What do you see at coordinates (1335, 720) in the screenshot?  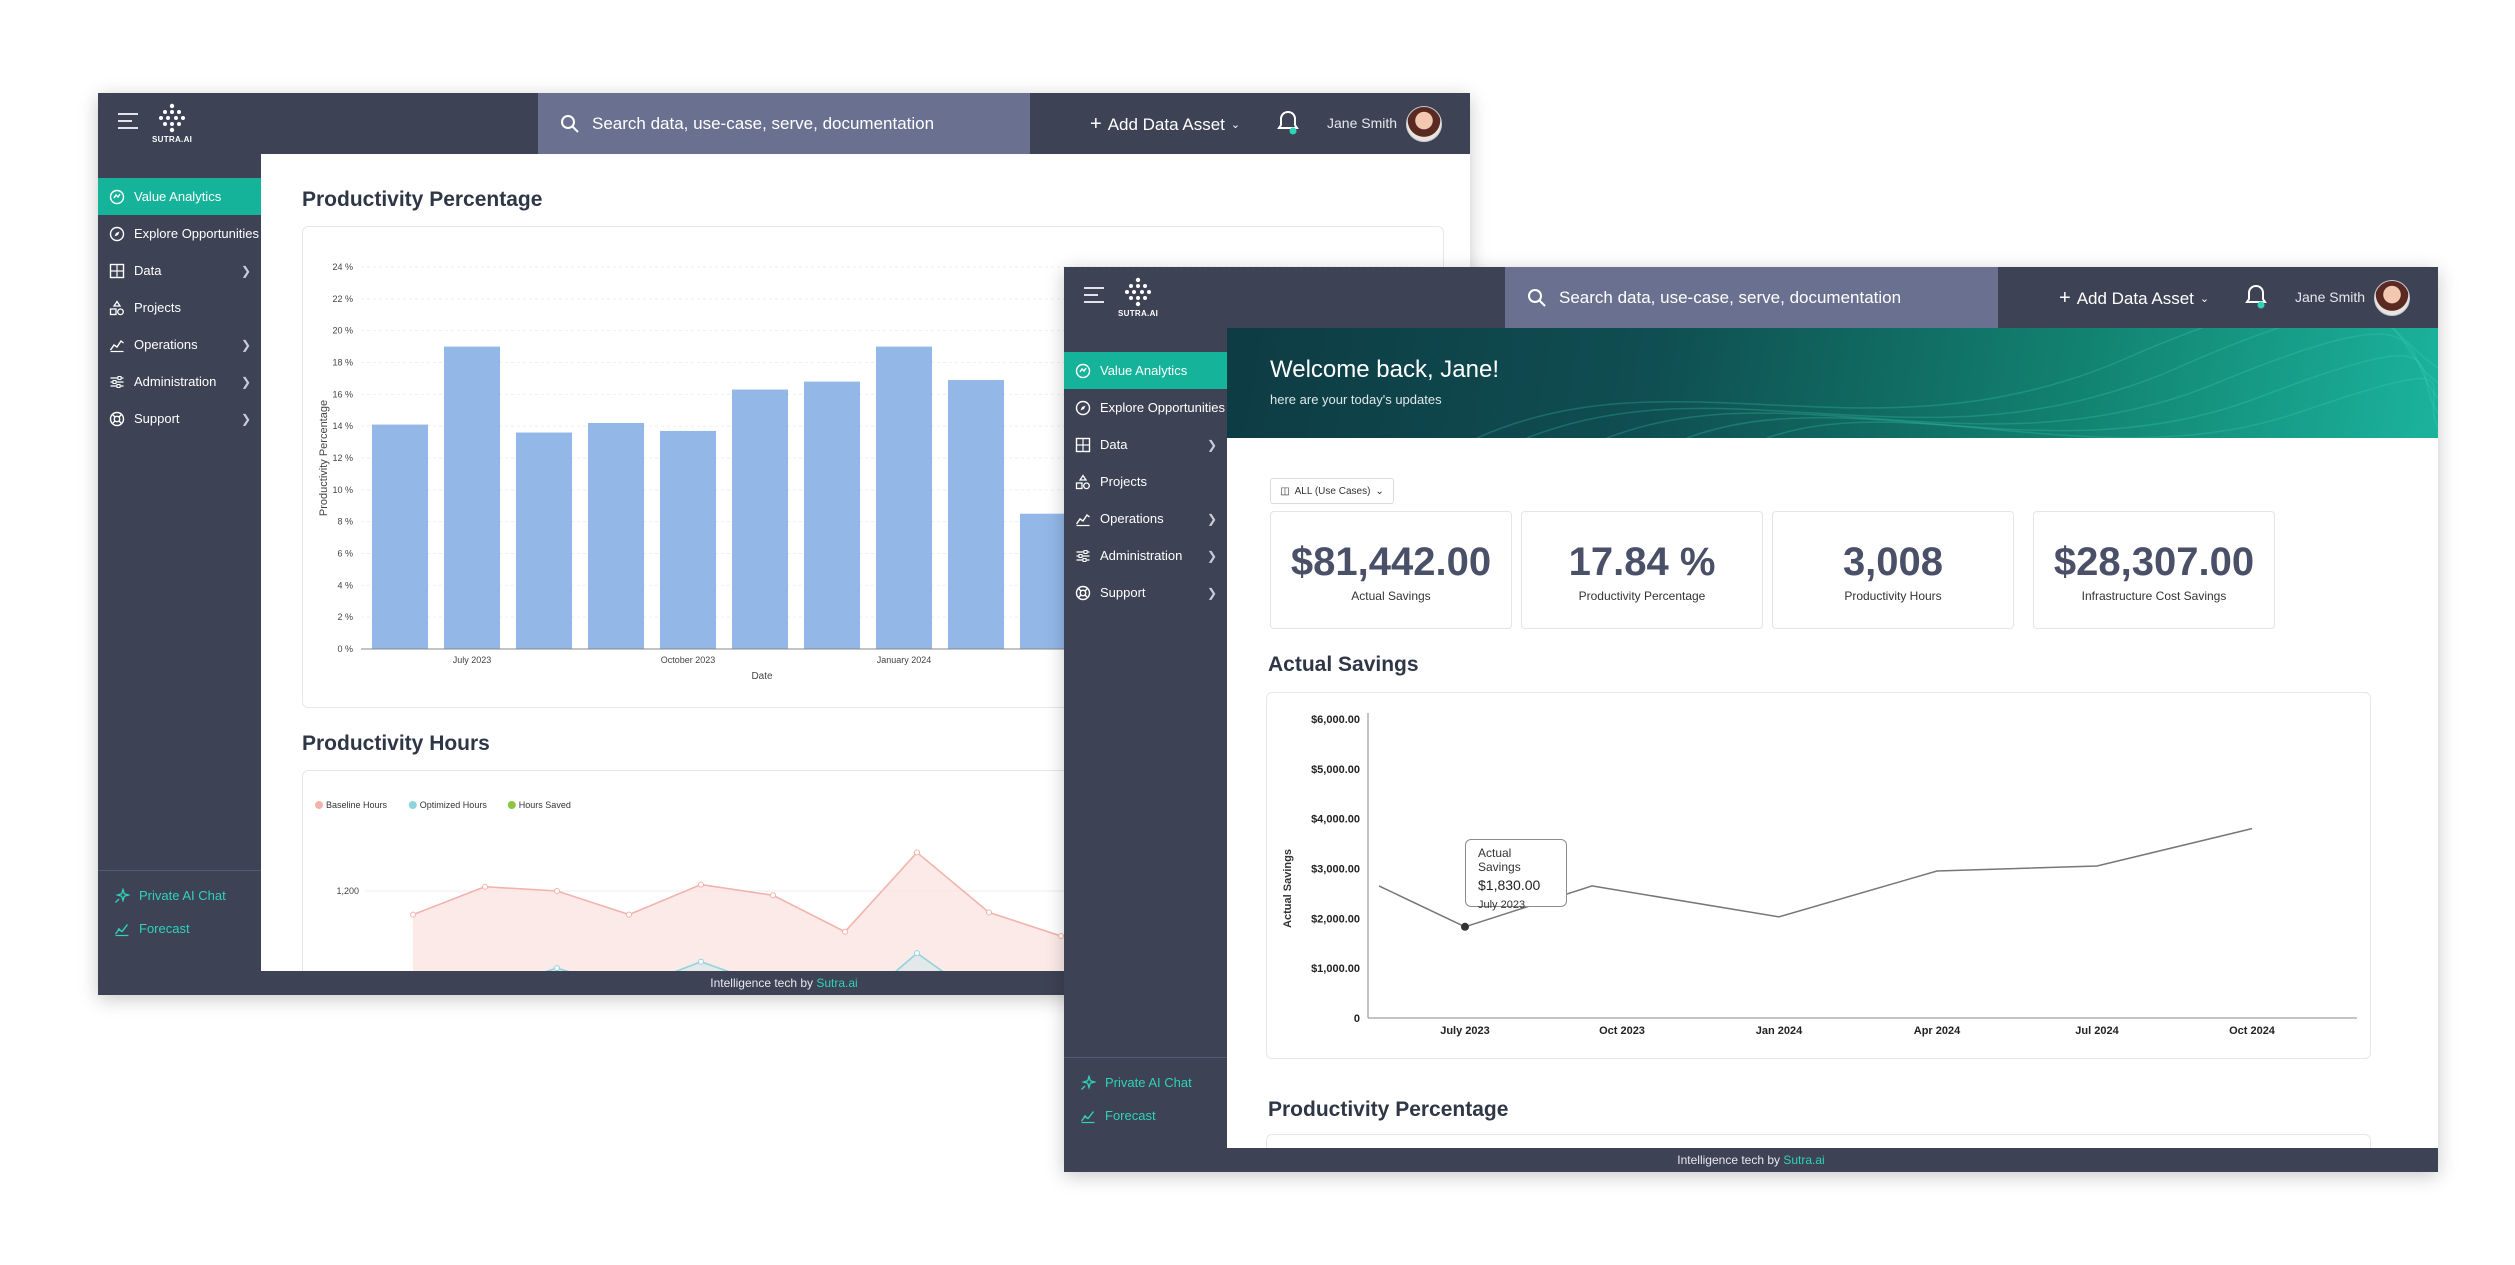 I see `y-tick-label: $6,000.00` at bounding box center [1335, 720].